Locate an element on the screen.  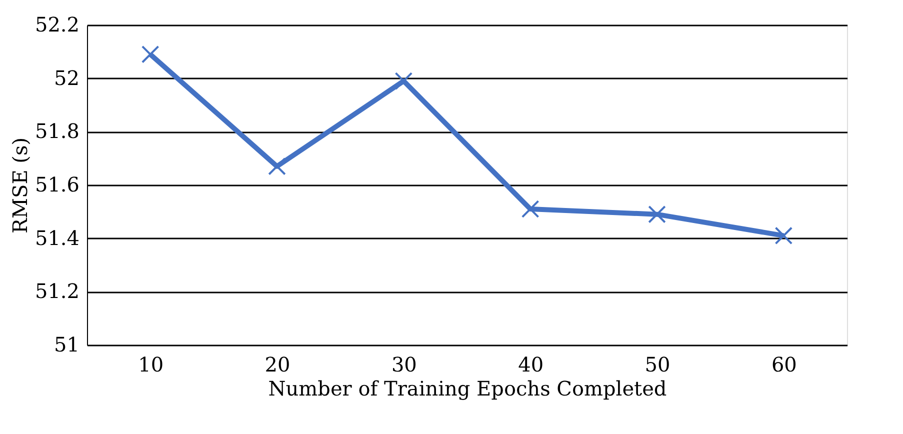
x-axis-title: Number of Training Epochs Completed is located at coordinates (467, 388).